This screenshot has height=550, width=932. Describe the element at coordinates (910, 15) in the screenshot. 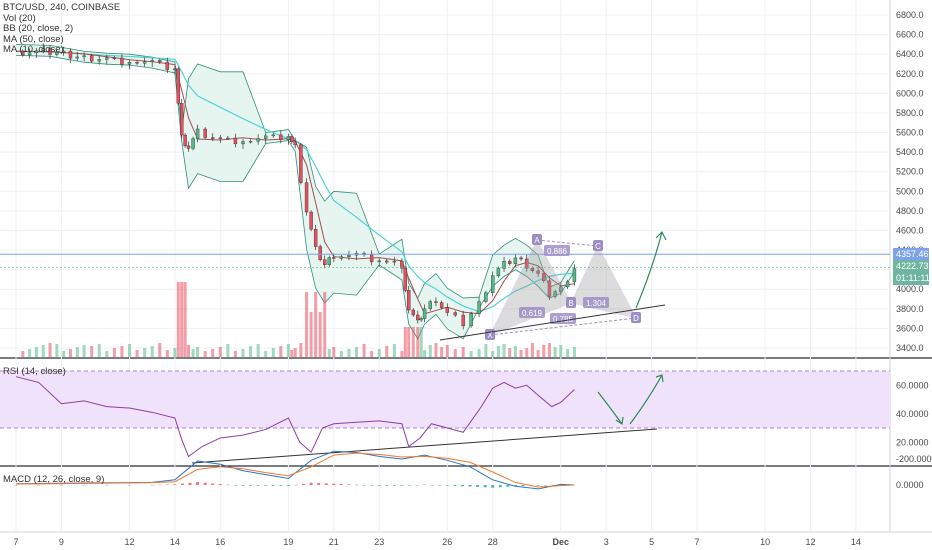

I see `price-tick-label: 6800.0` at that location.